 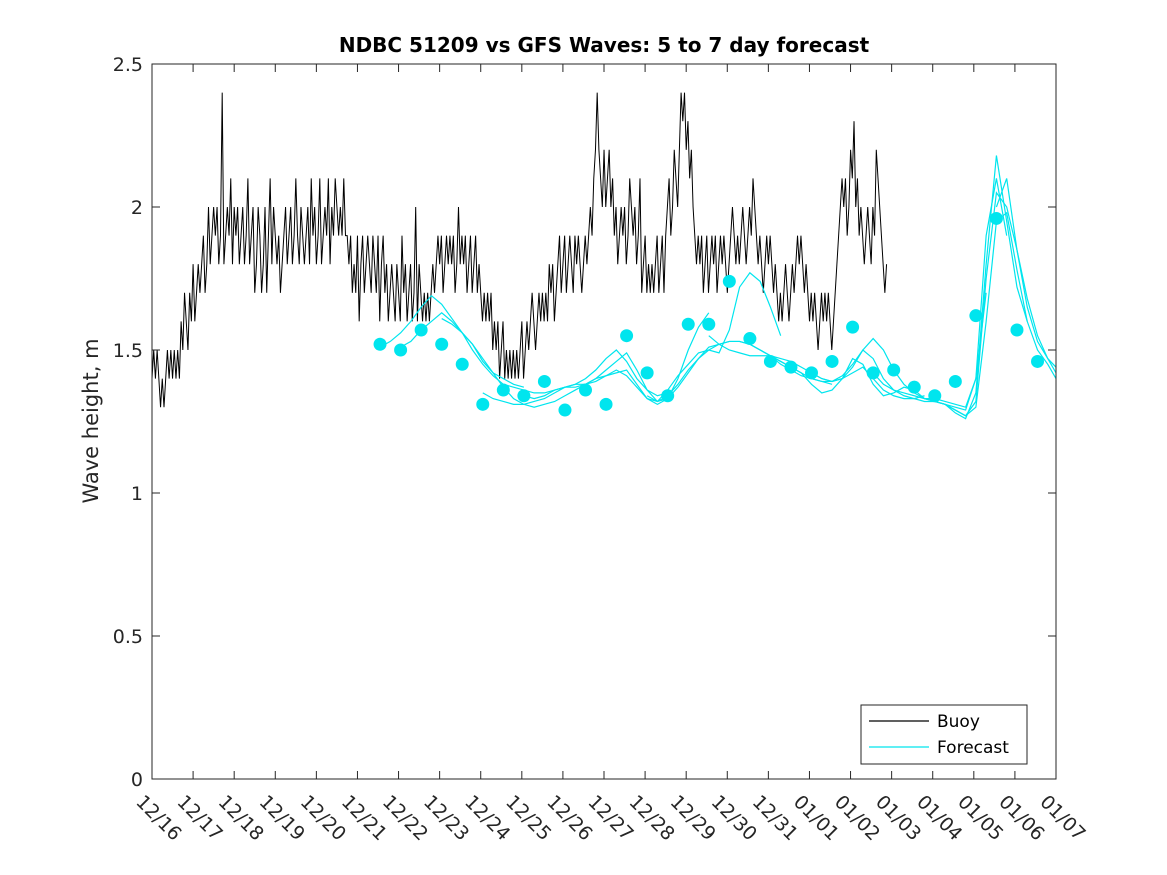 What do you see at coordinates (958, 722) in the screenshot?
I see `legend-buoy-label: Buoy` at bounding box center [958, 722].